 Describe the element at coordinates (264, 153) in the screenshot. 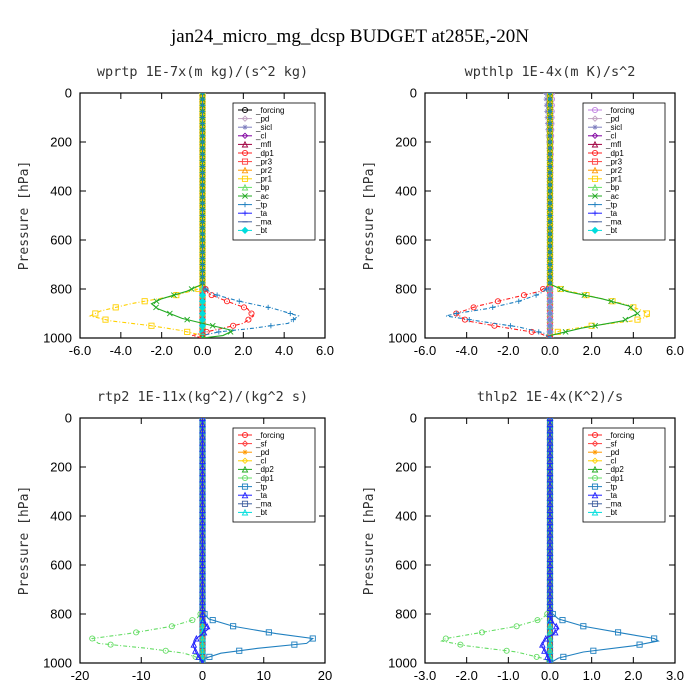

I see `legend-label: _dp1` at that location.